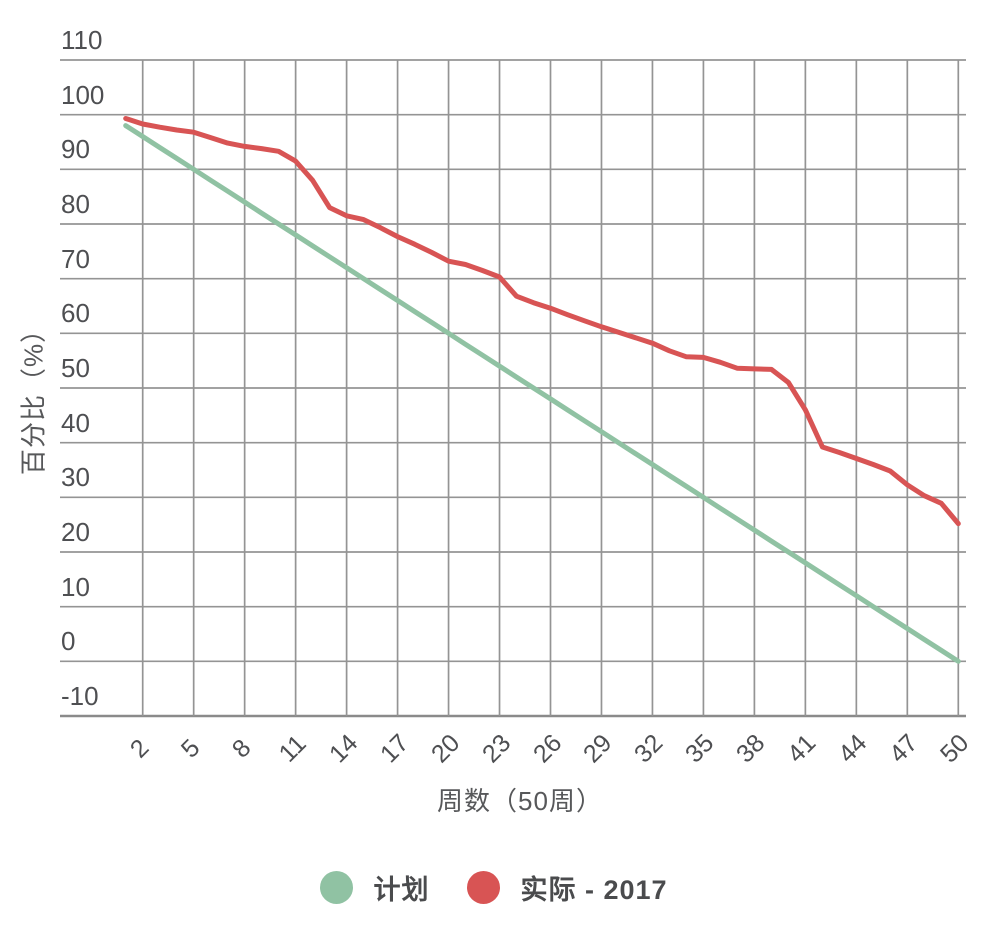 The image size is (988, 932). I want to click on actual-series-label: 实际 - 2017, so click(594, 890).